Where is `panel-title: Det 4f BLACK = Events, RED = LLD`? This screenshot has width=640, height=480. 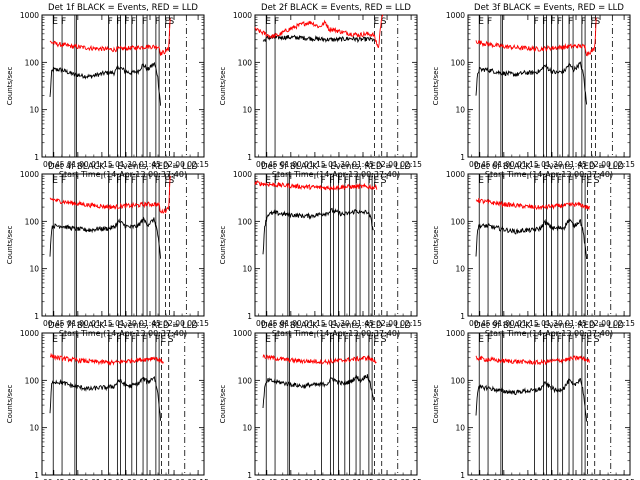
panel-title: Det 4f BLACK = Events, RED = LLD is located at coordinates (123, 167).